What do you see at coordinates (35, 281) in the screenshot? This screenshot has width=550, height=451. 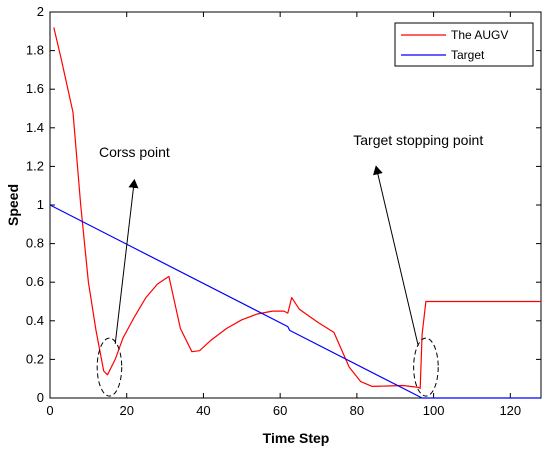 I see `y-tick-label: 0.6` at bounding box center [35, 281].